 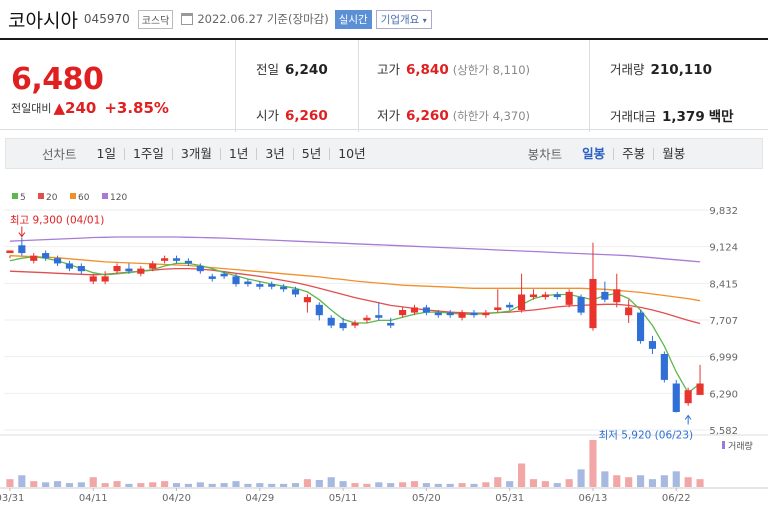 What do you see at coordinates (93, 498) in the screenshot?
I see `x-tick-label: 04/11` at bounding box center [93, 498].